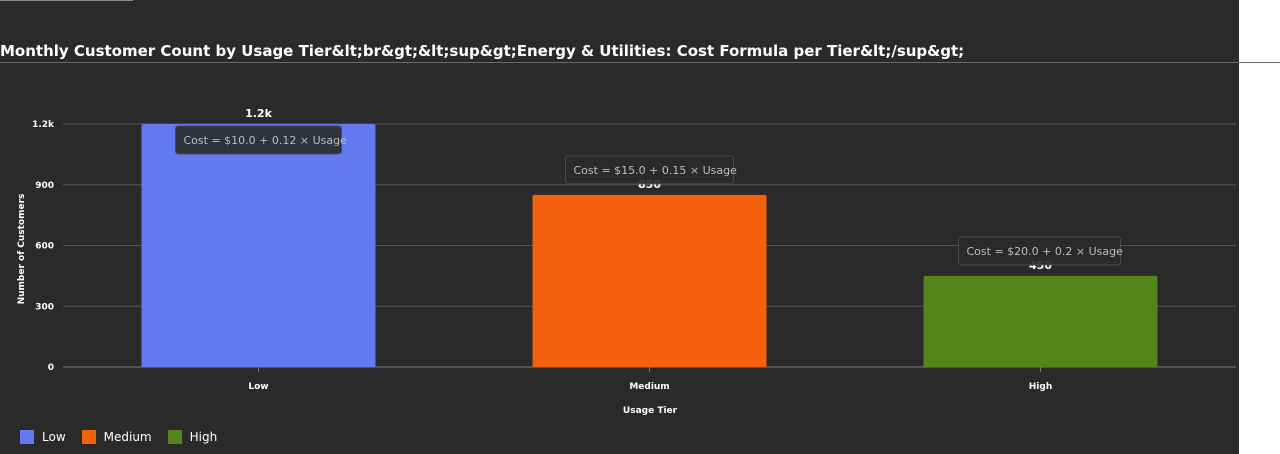  I want to click on cost-annotation: Cost = $10.0 + 0.12 × Usage, so click(261, 140).